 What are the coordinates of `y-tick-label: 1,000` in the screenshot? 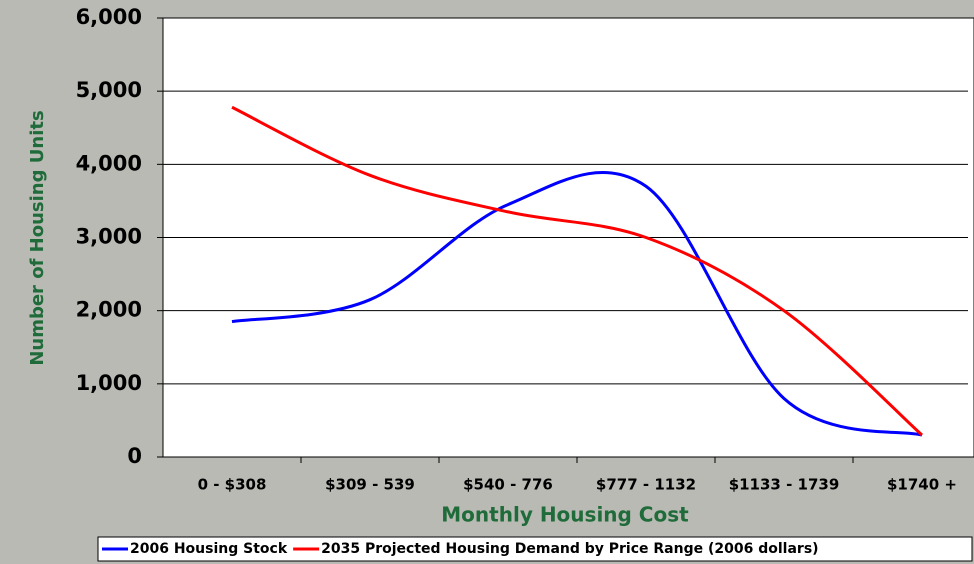 It's located at (109, 383).